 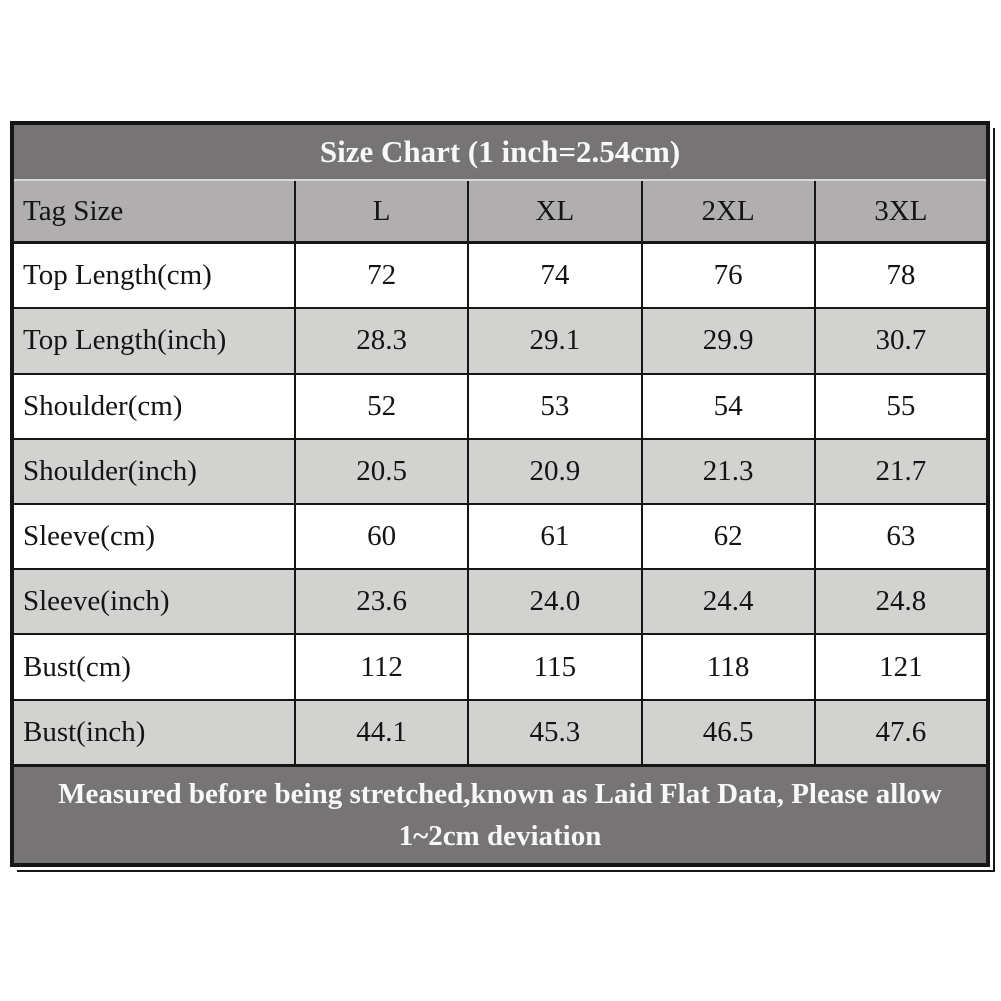 What do you see at coordinates (555, 275) in the screenshot?
I see `row-value: 74` at bounding box center [555, 275].